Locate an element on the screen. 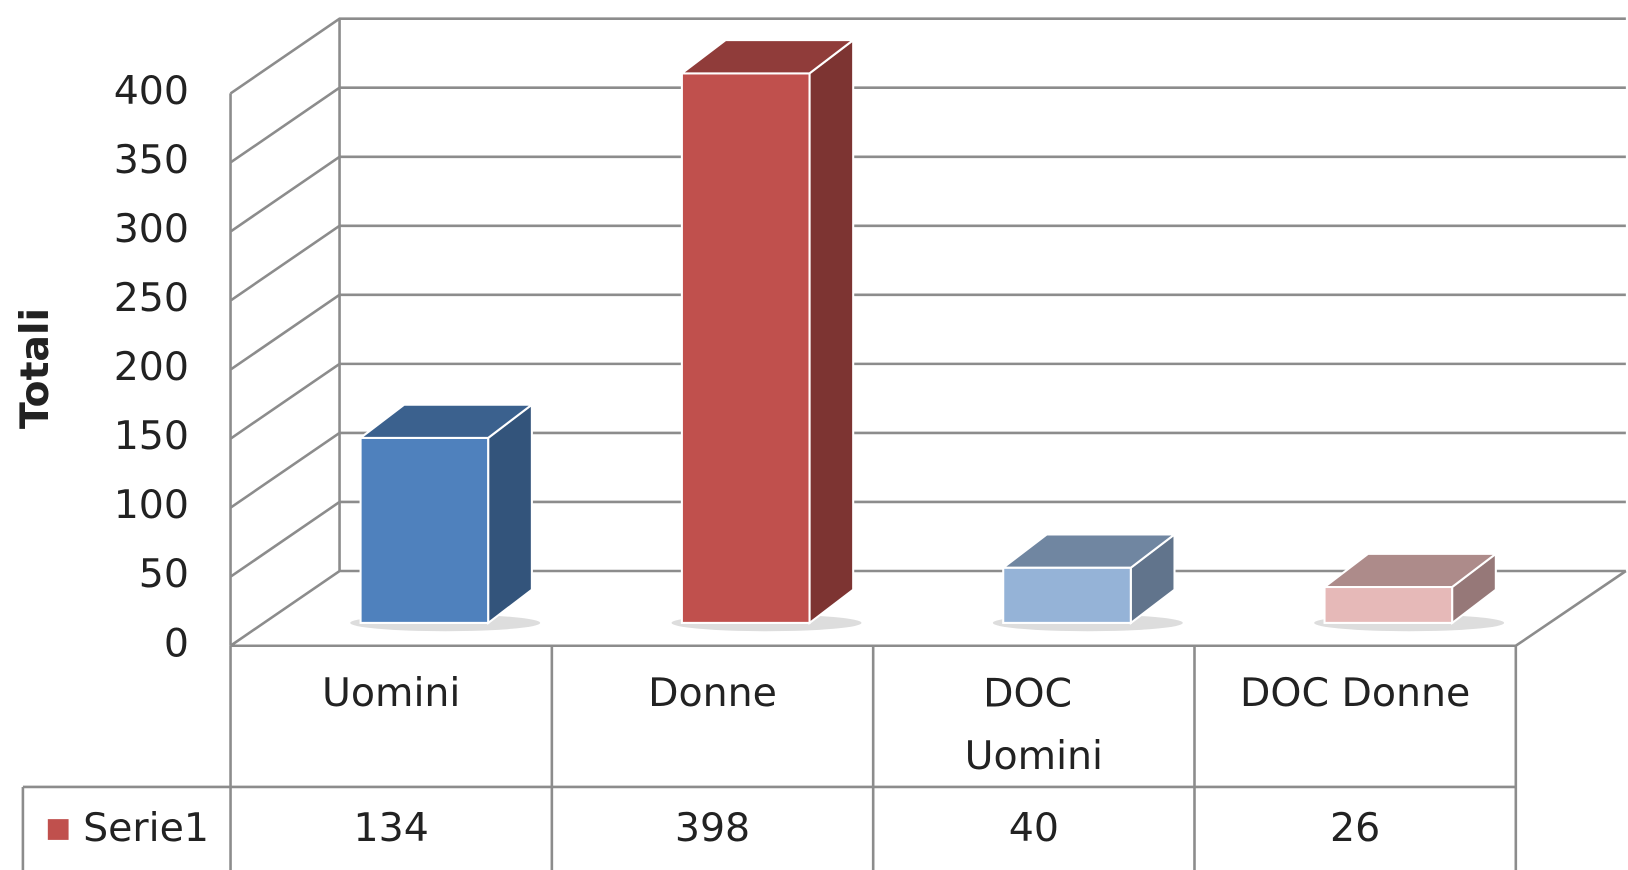  legend-label: Serie1 is located at coordinates (146, 828).